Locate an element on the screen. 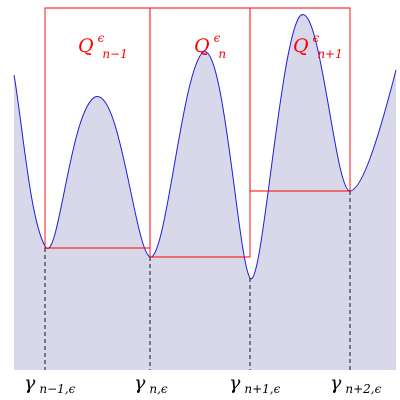 This screenshot has height=400, width=400. tick-label-2: γ n,ϵ is located at coordinates (151, 384).